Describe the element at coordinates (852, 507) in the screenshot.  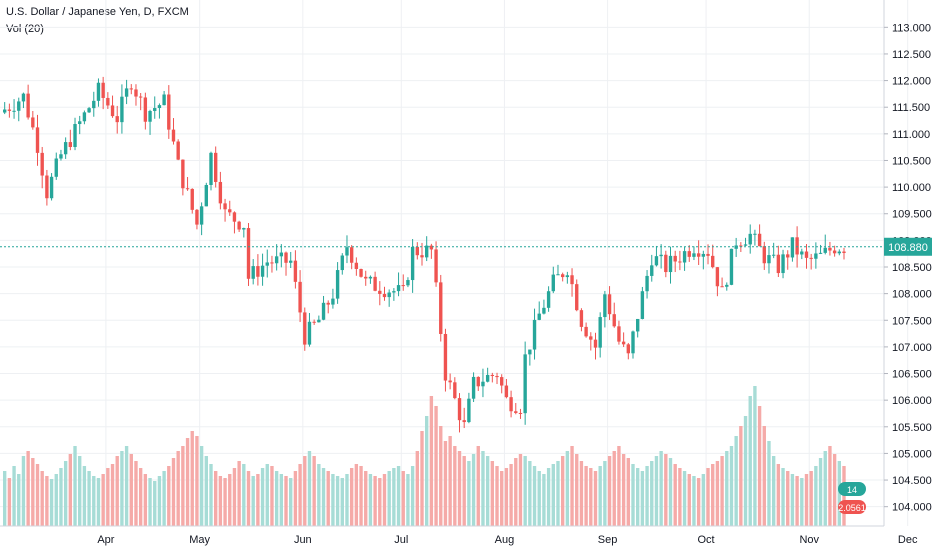
I see `volume-tag-badge` at that location.